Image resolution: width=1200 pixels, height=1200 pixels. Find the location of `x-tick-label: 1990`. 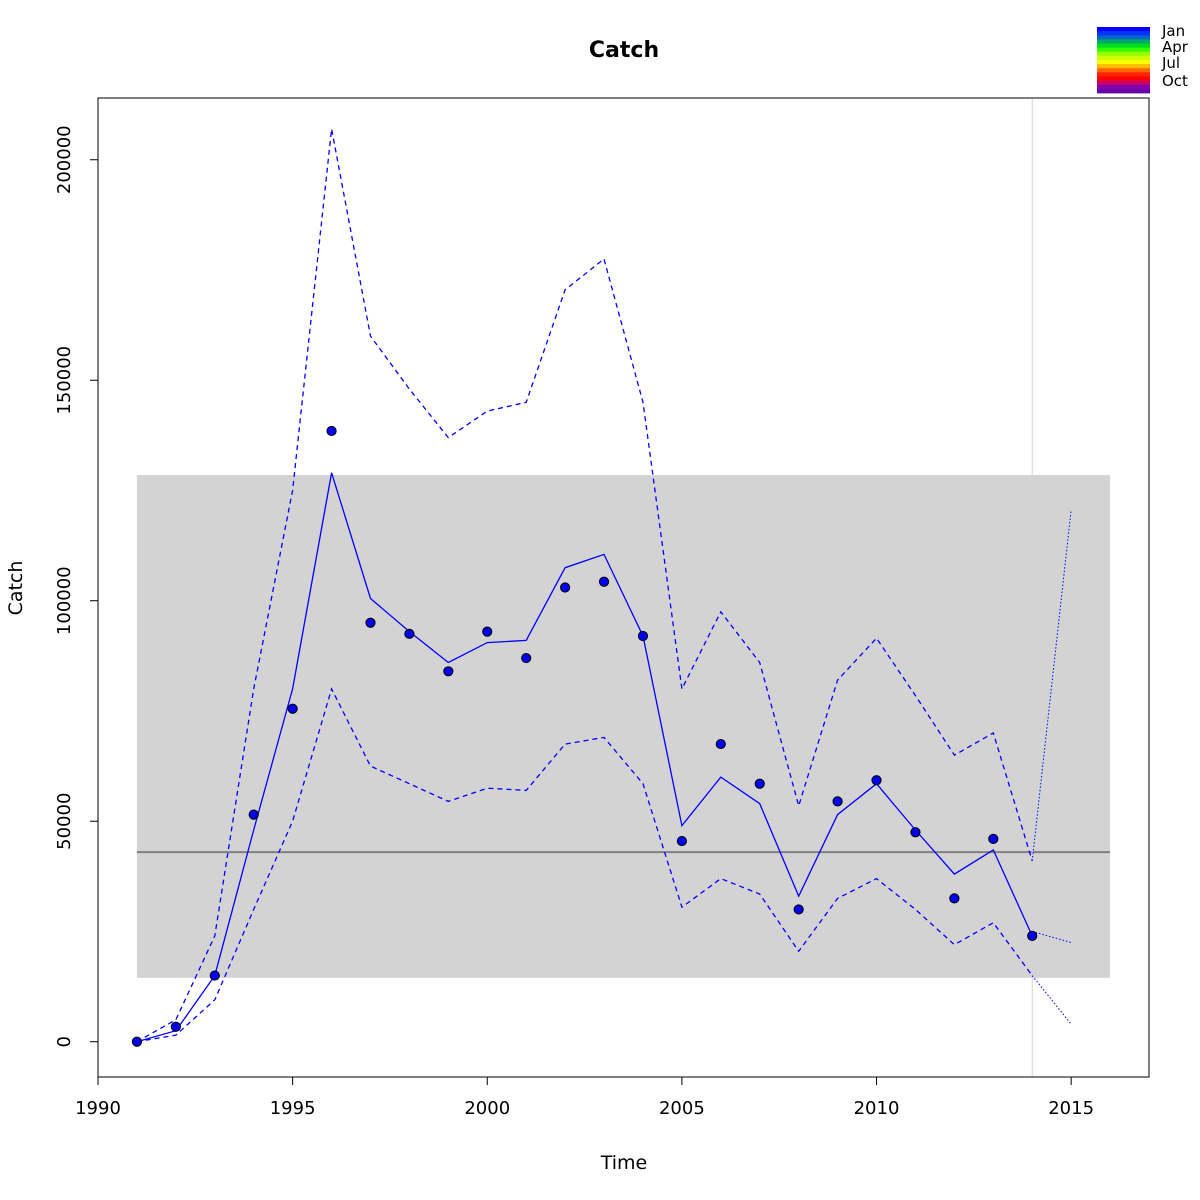

x-tick-label: 1990 is located at coordinates (98, 1108).